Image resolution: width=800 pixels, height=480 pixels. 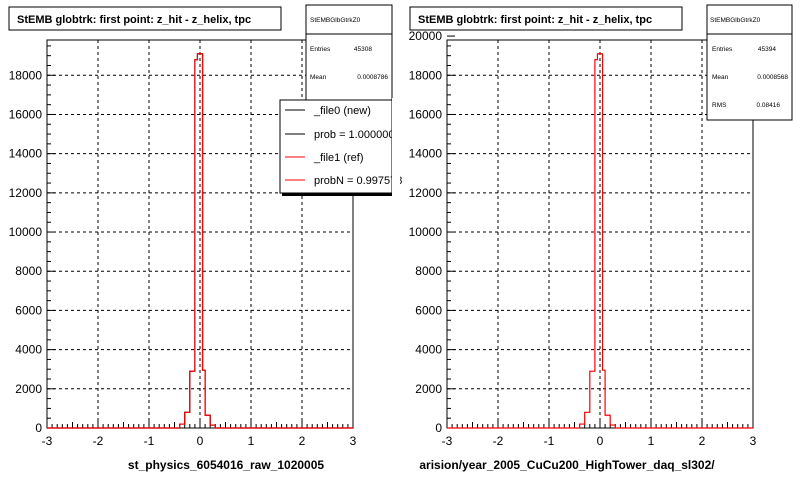 I want to click on right-x-ticks: -3 -2 -1 0 1 2 3, so click(x=599, y=434).